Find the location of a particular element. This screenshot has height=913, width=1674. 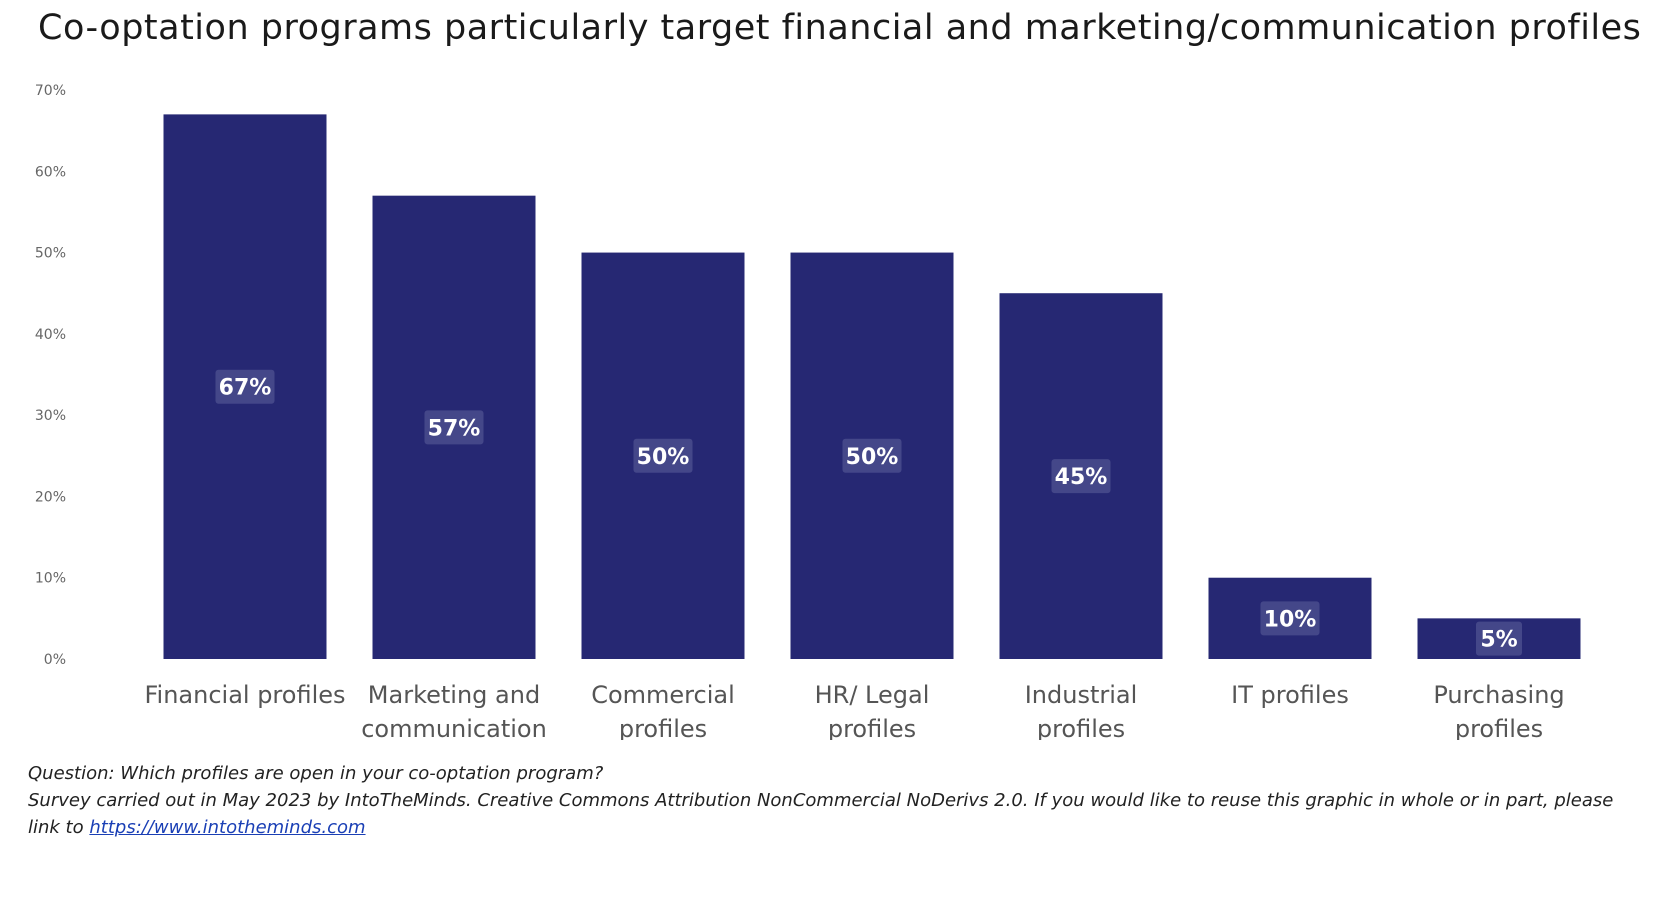

footer-link: https://www.intotheminds.com is located at coordinates (227, 827).